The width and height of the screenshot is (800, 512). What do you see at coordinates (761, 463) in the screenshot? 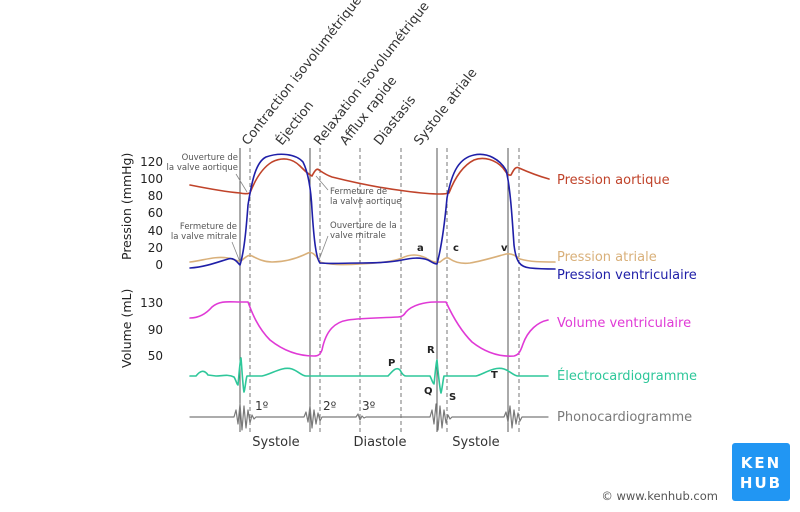
I see `logo-text-ken: KEN` at bounding box center [761, 463].